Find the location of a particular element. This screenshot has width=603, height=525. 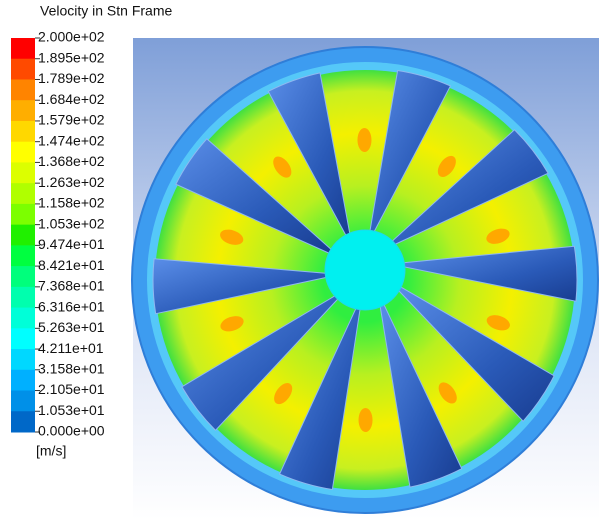

colorbar-label: 7.368e+01 is located at coordinates (71, 286).